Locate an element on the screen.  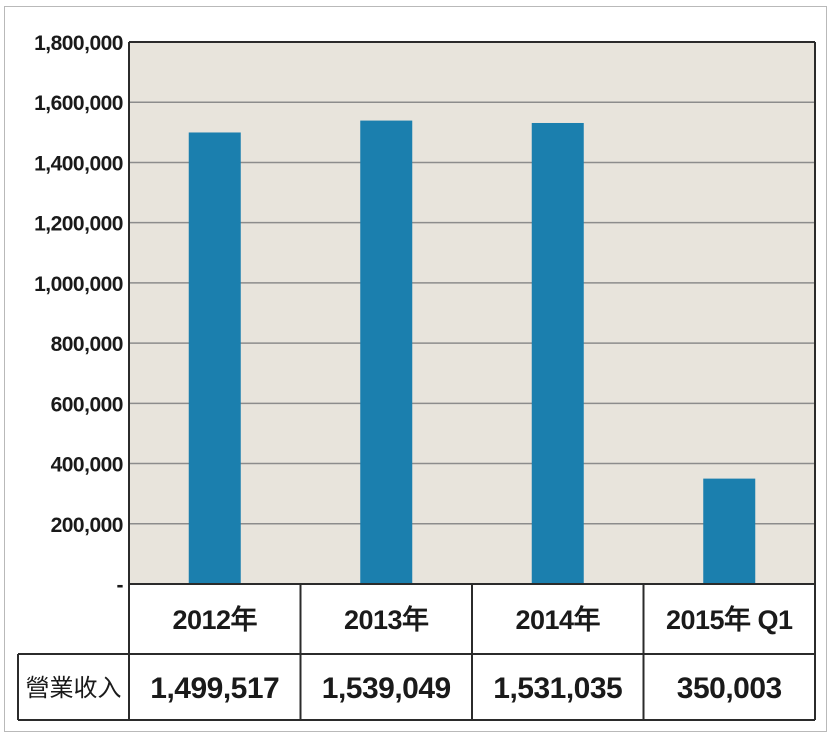
x-category-label: 2014年 is located at coordinates (557, 619).